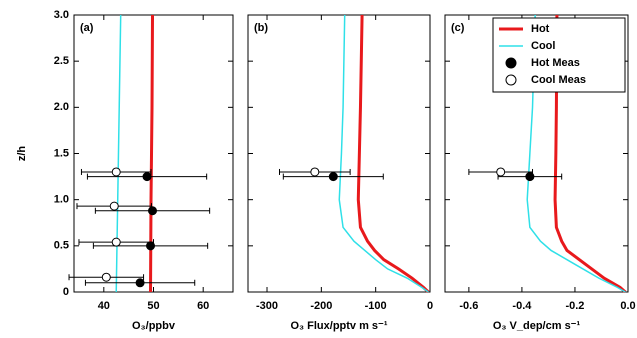 The height and width of the screenshot is (338, 637). What do you see at coordinates (22, 154) in the screenshot?
I see `y-axis-label: z/h` at bounding box center [22, 154].